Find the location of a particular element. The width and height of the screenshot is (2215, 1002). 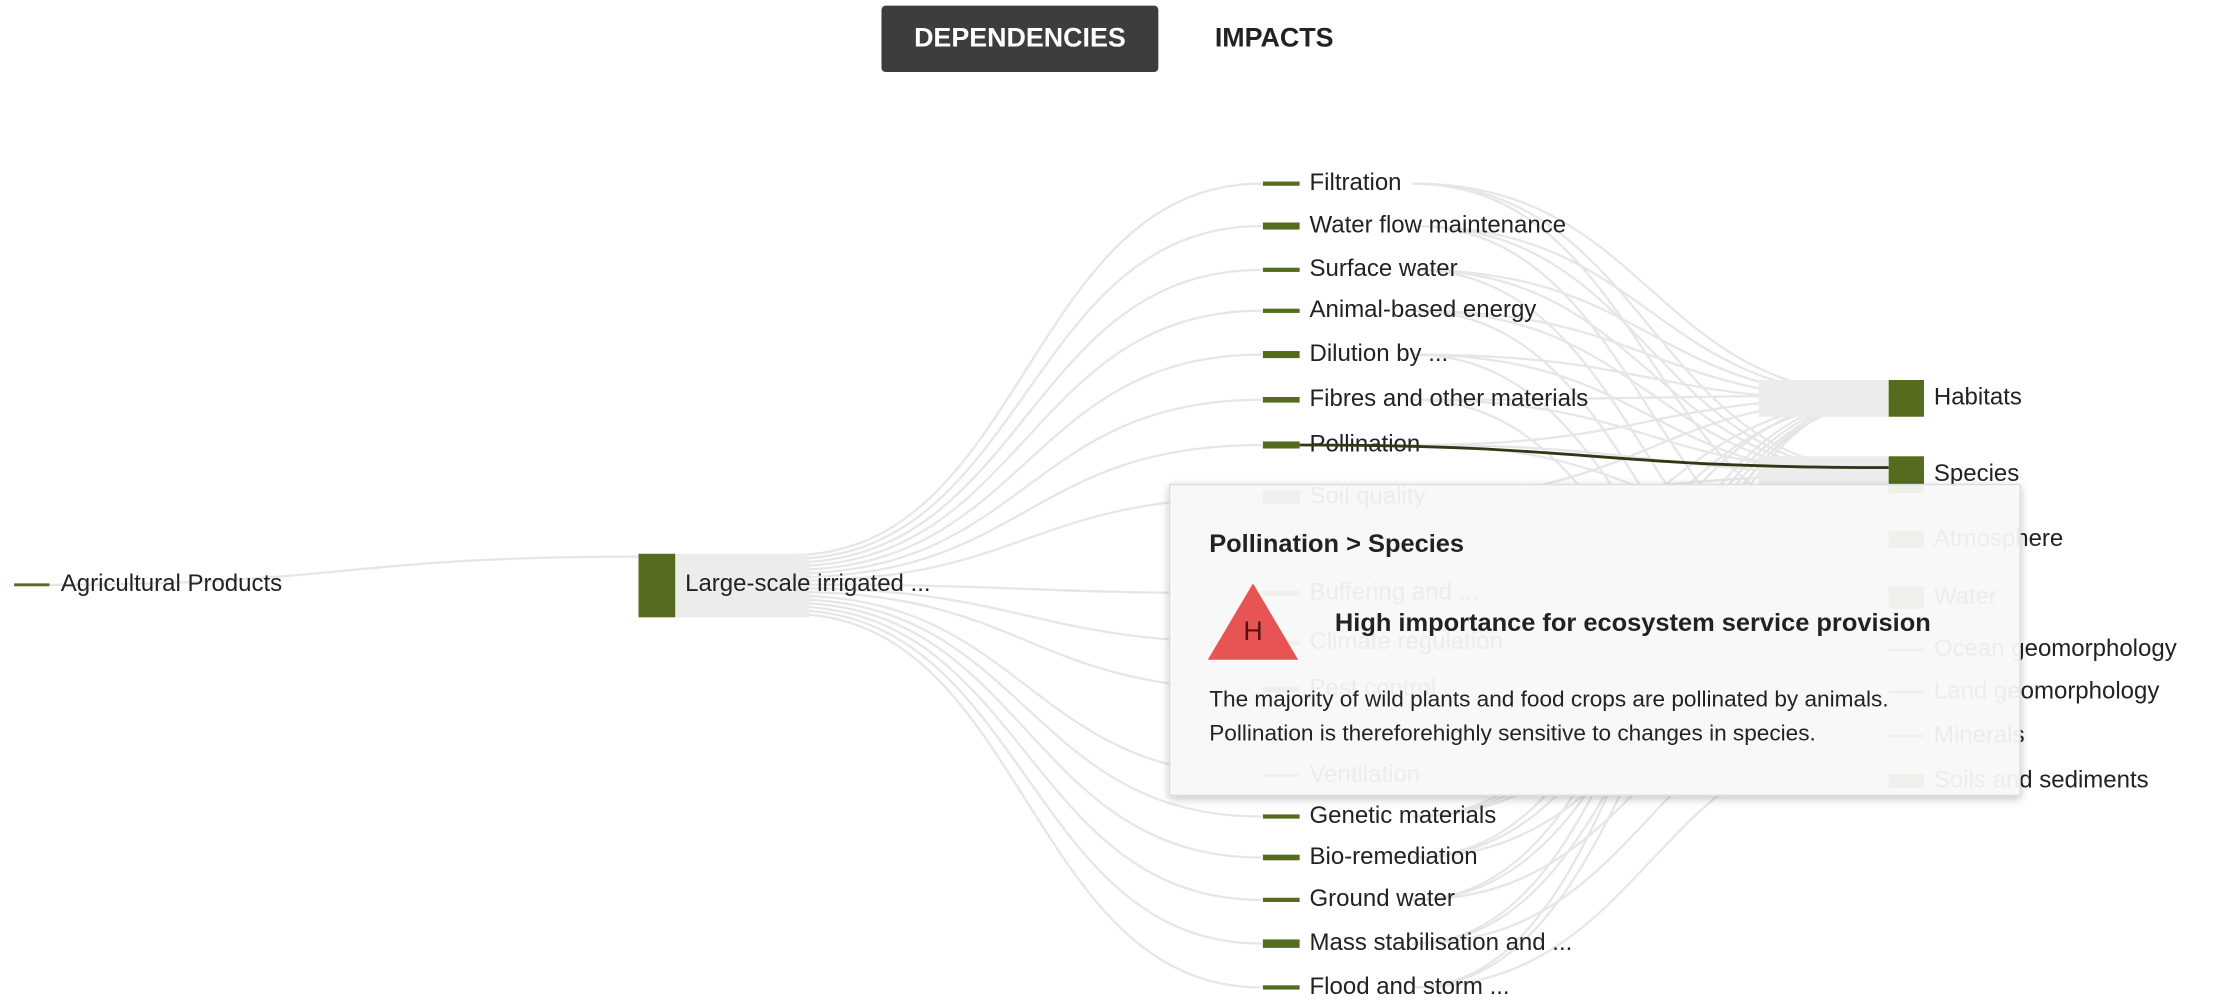

badge-triangle is located at coordinates (1253, 621).